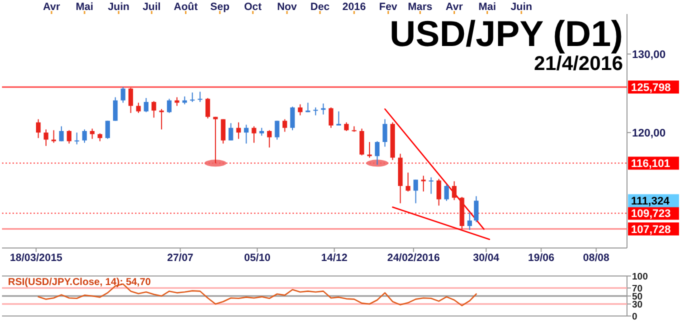 The width and height of the screenshot is (680, 326). Describe the element at coordinates (506, 33) in the screenshot. I see `chart-title: USD/JPY (D1)` at that location.